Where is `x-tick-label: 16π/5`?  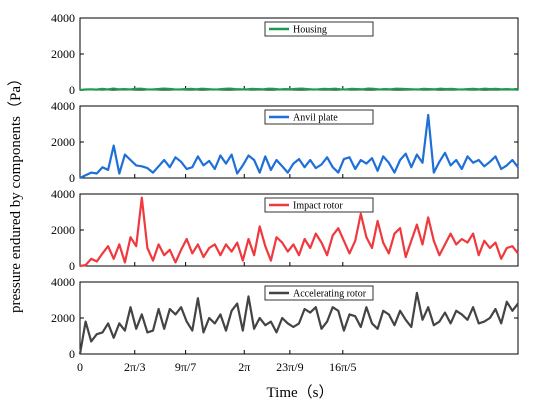
x-tick-label: 16π/5 is located at coordinates (342, 367).